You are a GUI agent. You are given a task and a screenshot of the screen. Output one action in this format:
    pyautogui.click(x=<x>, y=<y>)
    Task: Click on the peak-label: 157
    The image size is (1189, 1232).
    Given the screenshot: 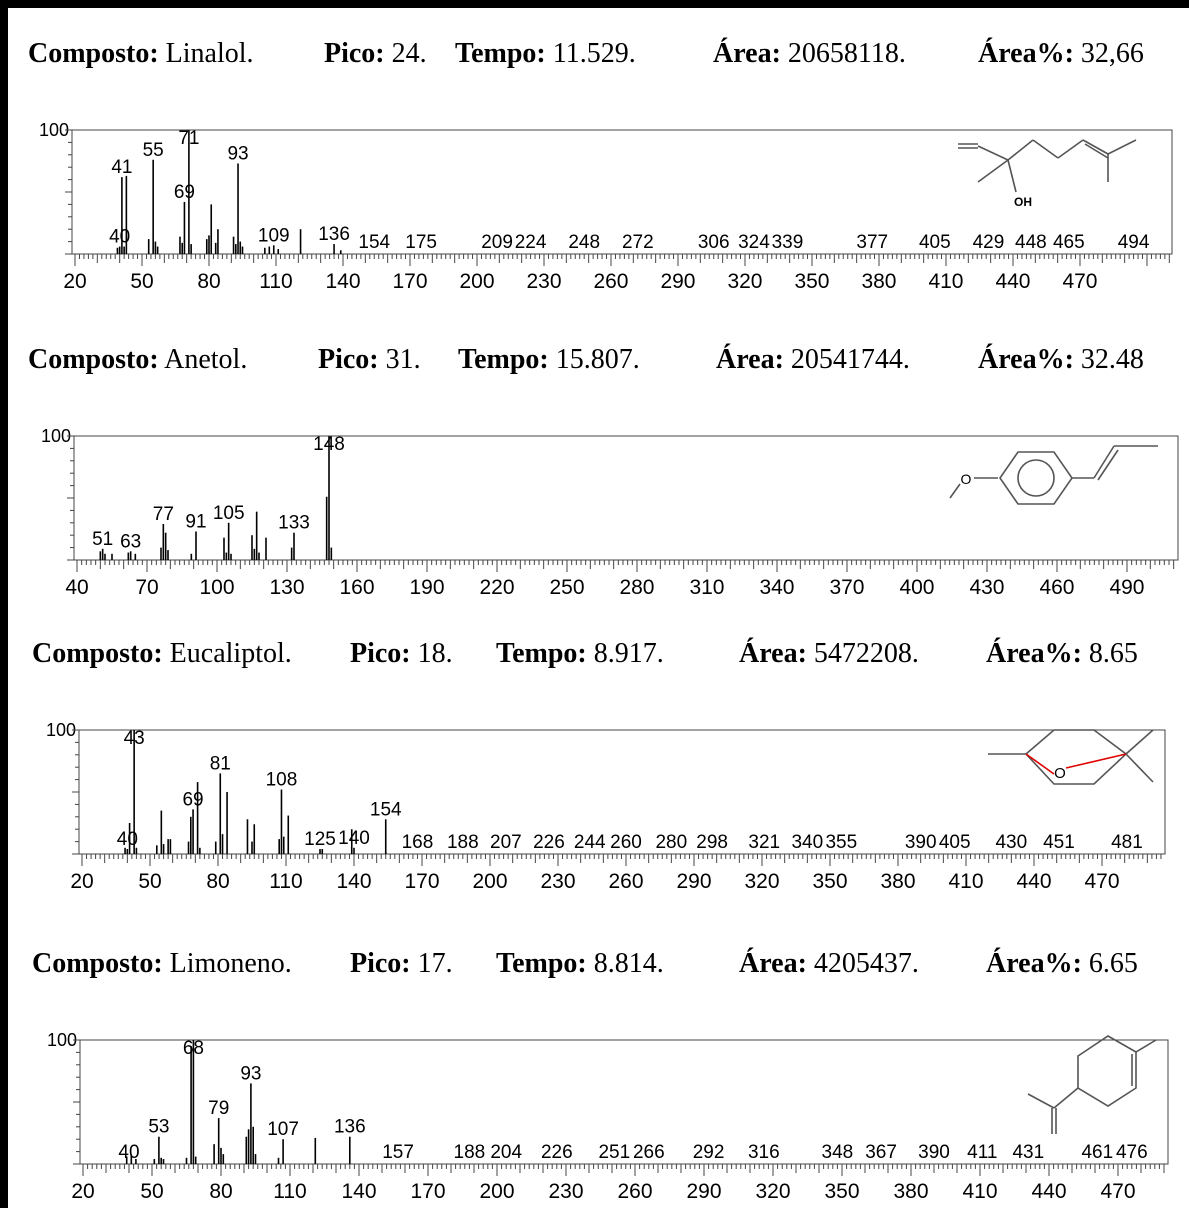 What is the action you would take?
    pyautogui.click(x=398, y=1152)
    